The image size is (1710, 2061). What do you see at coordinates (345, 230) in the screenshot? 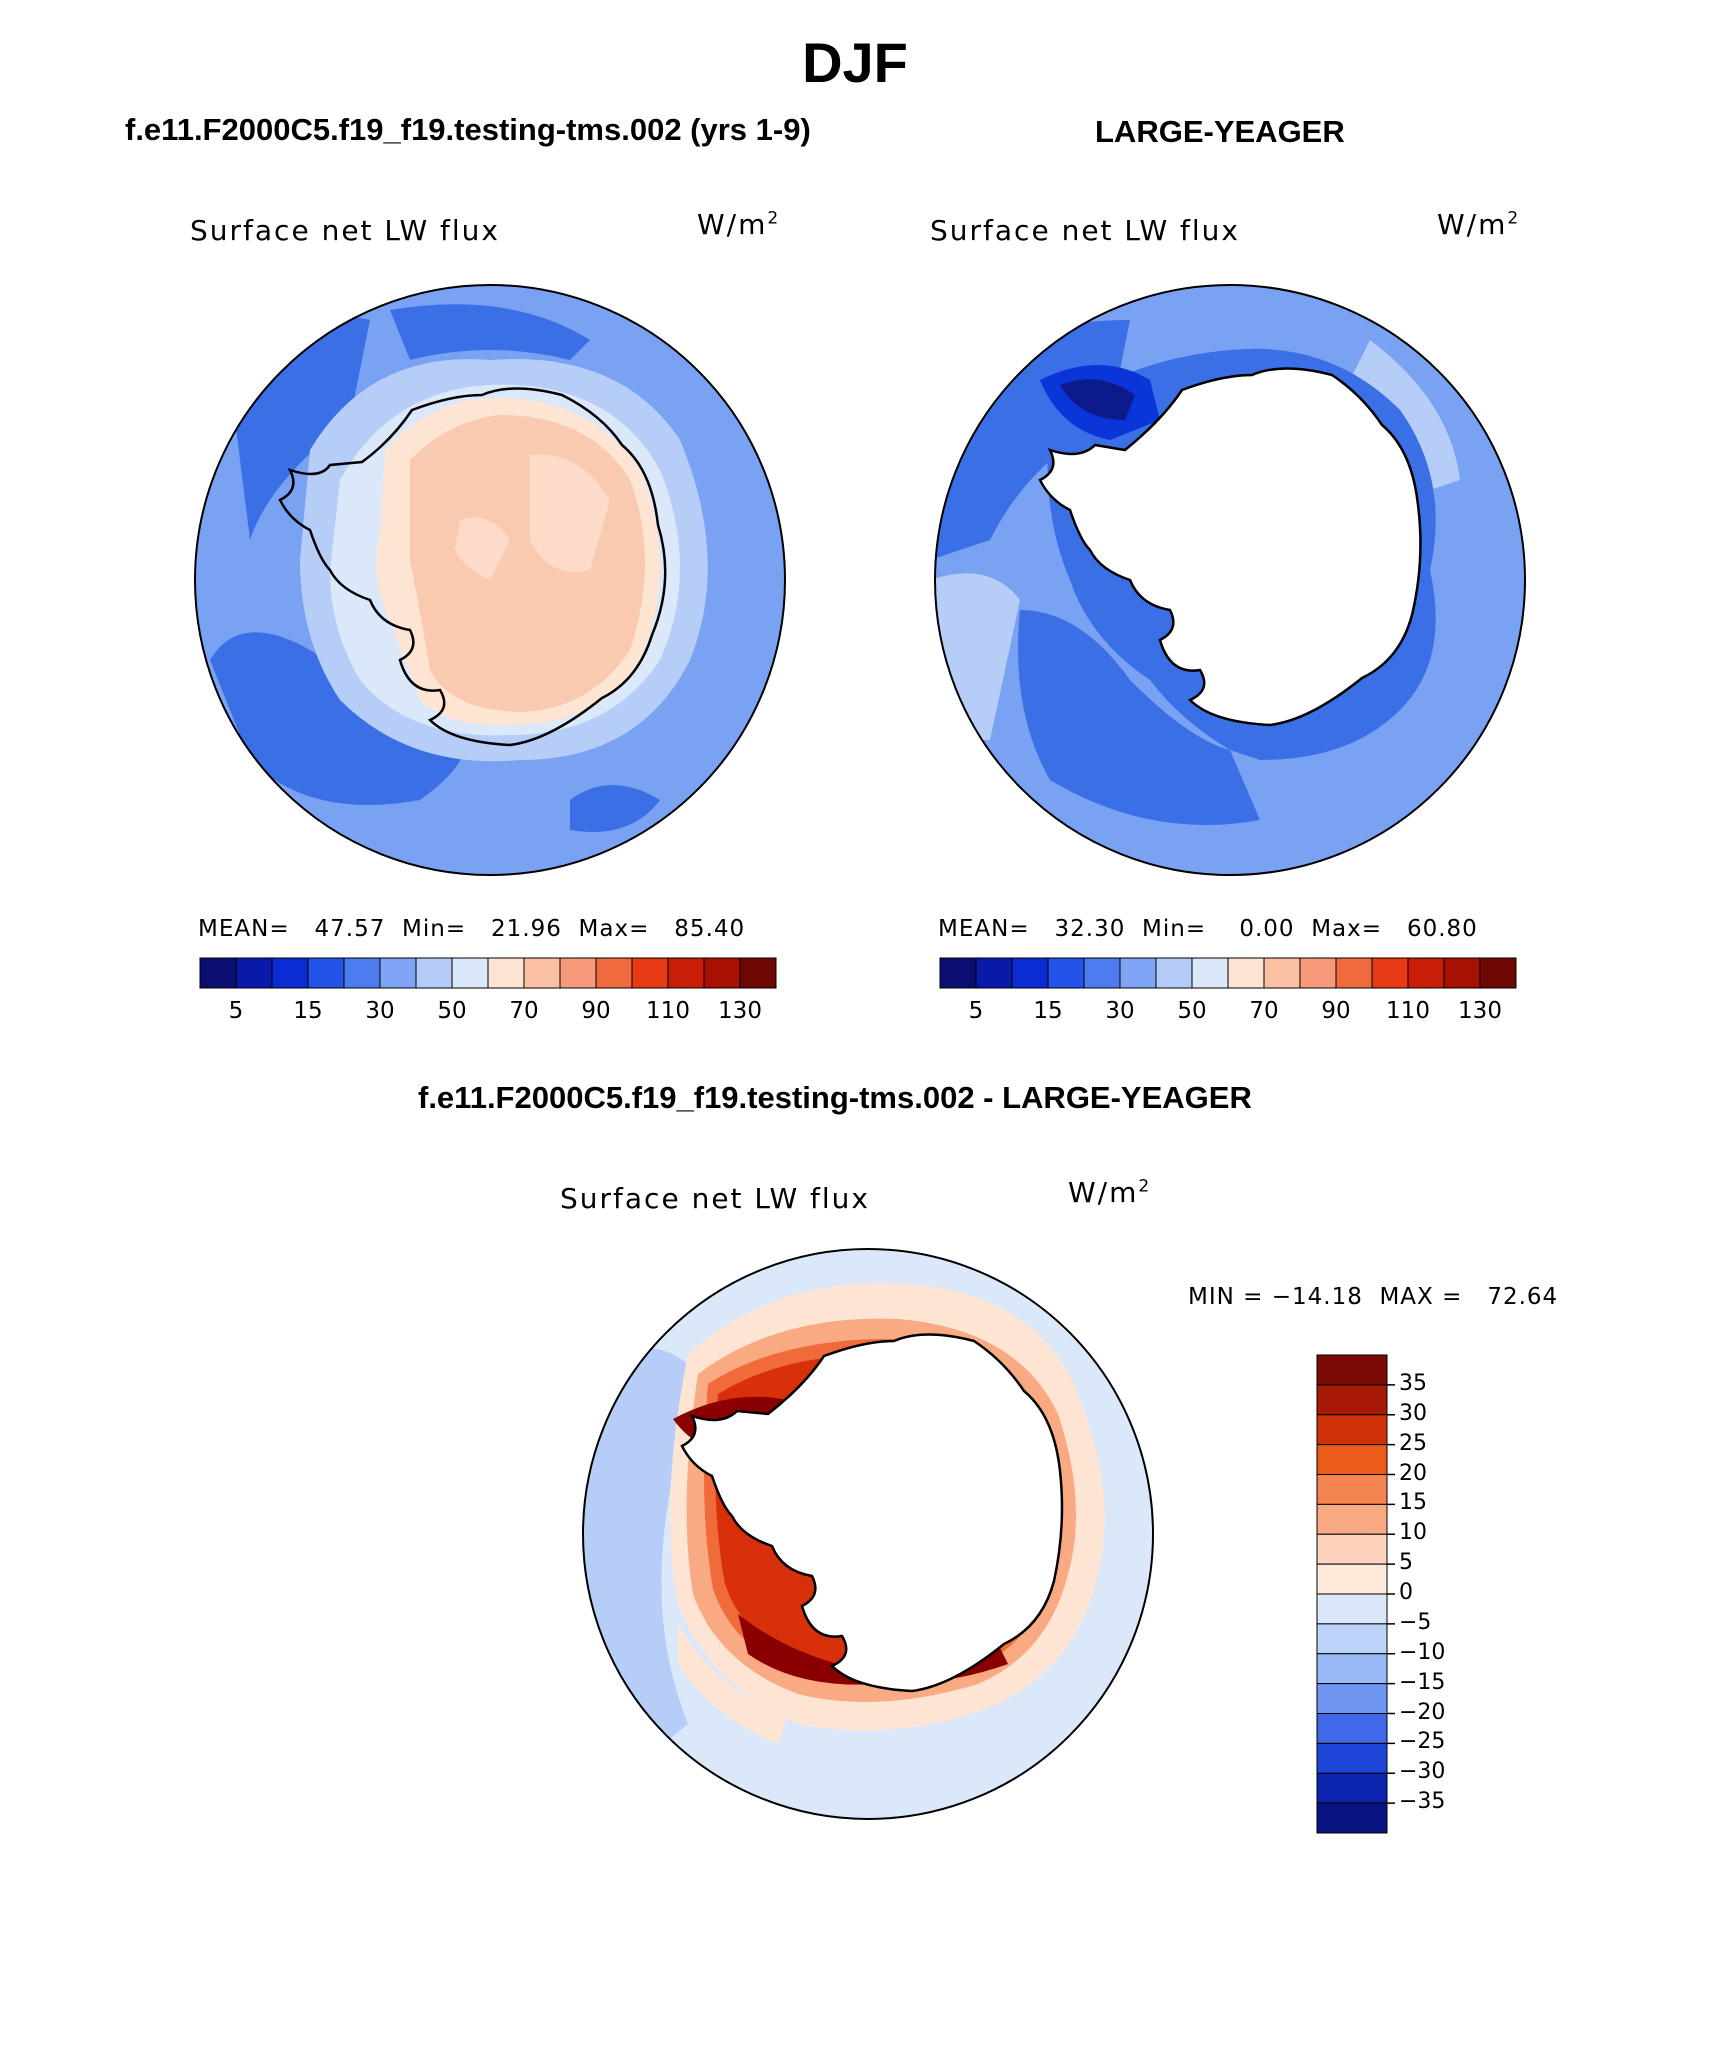
I see `panel1-variable-label: Surface net LW flux` at bounding box center [345, 230].